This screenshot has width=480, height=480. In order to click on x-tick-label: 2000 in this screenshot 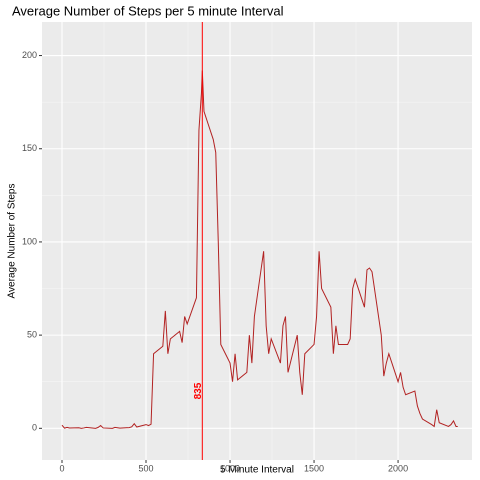, I will do `click(398, 468)`.